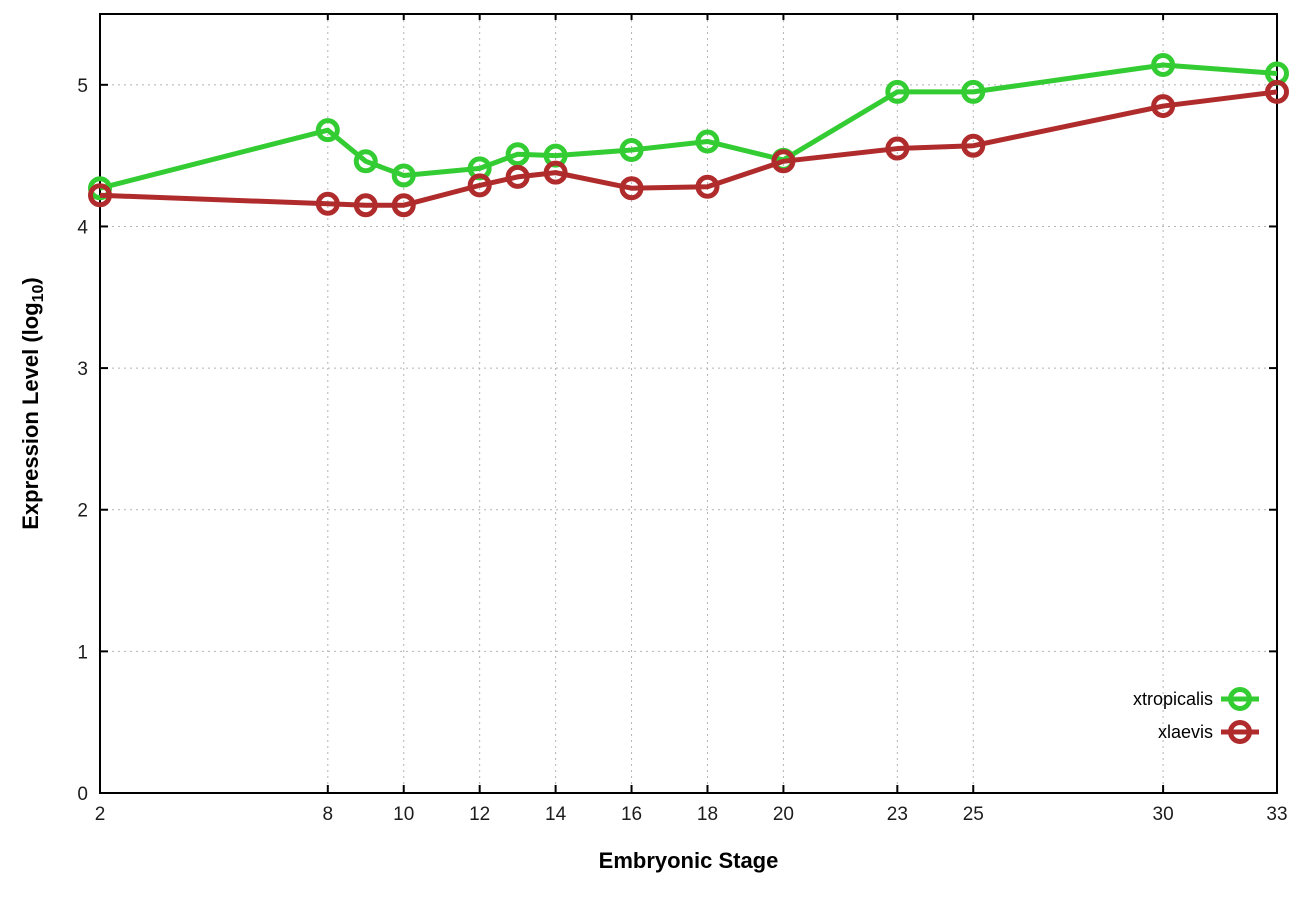 Image resolution: width=1296 pixels, height=907 pixels. I want to click on x-tick-label-14: 14, so click(556, 814).